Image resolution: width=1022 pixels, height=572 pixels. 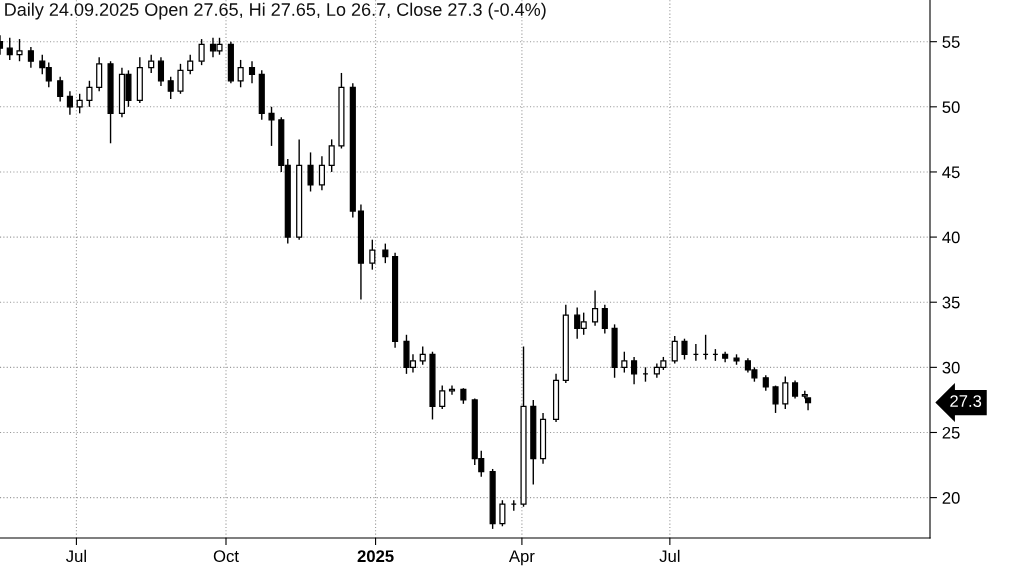 What do you see at coordinates (951, 172) in the screenshot?
I see `y-tick-label: 45` at bounding box center [951, 172].